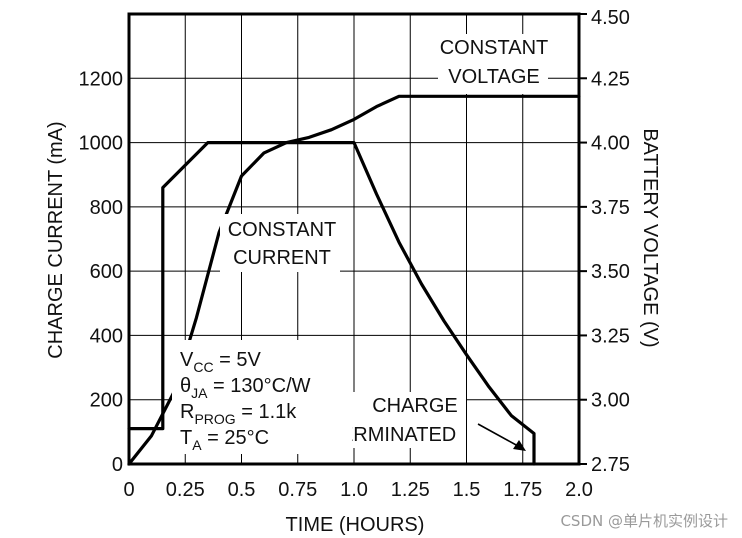 The width and height of the screenshot is (742, 538). I want to click on constant-current-bg, so click(280, 243).